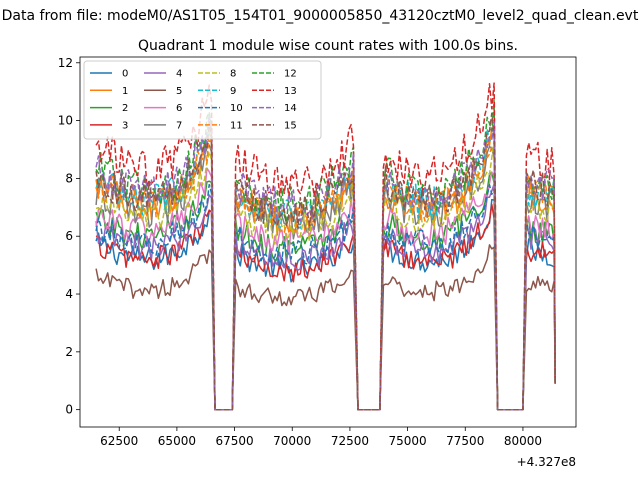 The image size is (640, 480). What do you see at coordinates (179, 108) in the screenshot?
I see `legend-label-6: 6` at bounding box center [179, 108].